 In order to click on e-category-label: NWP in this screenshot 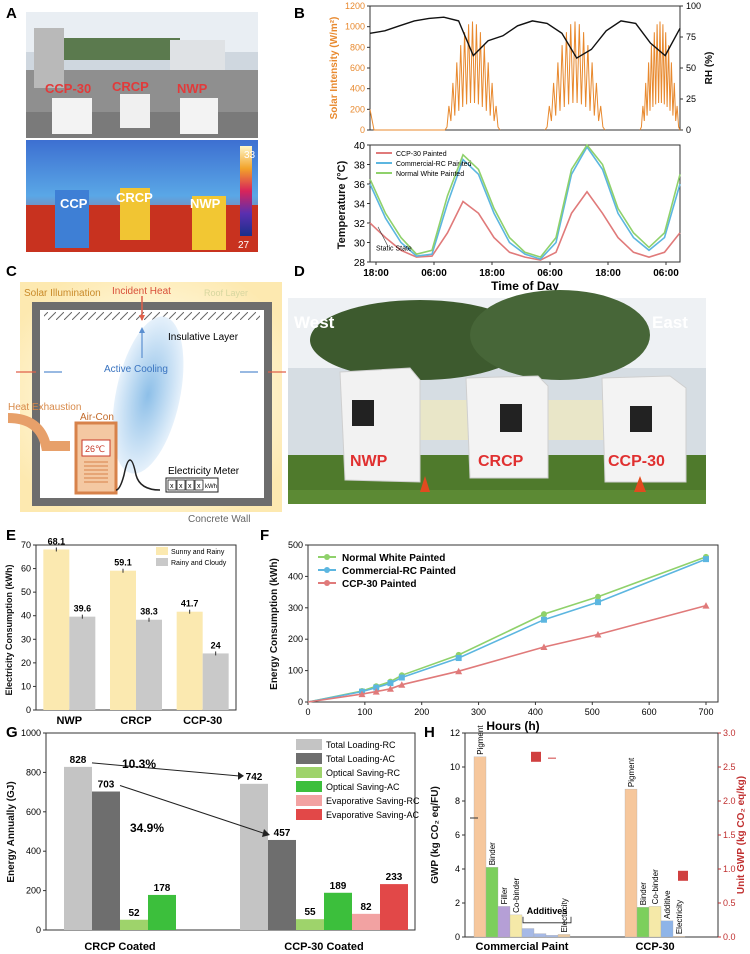, I will do `click(69, 721)`.